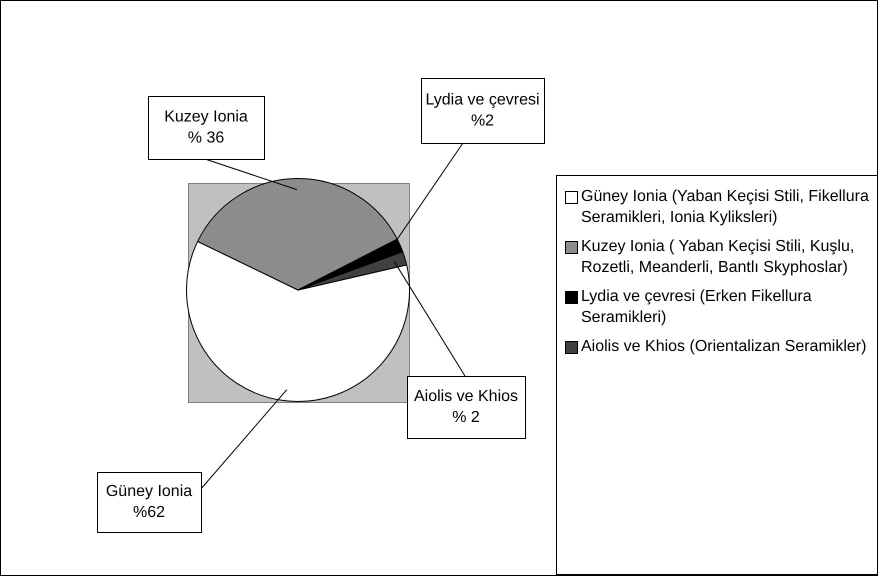 This screenshot has height=578, width=880. I want to click on data-label: Lydia ve çevresi %2, so click(482, 110).